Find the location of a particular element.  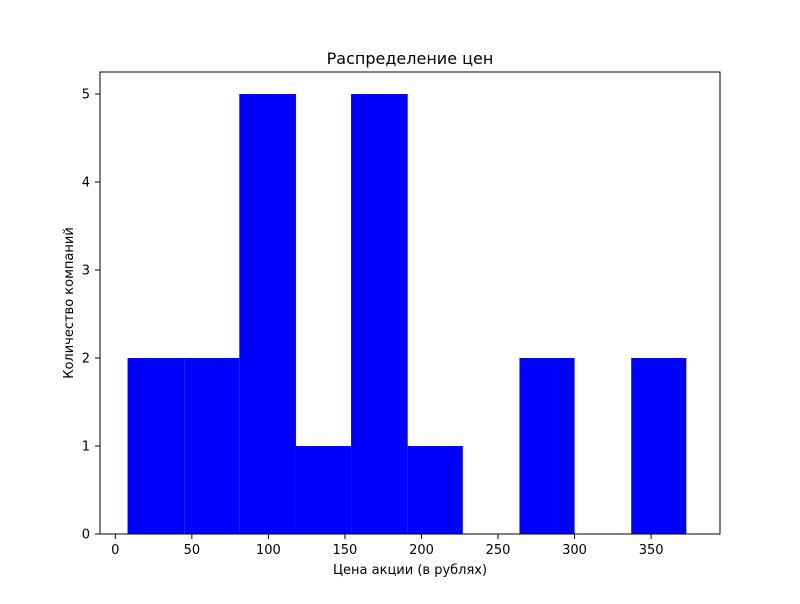

y-tick-label-5: 5 is located at coordinates (86, 95).